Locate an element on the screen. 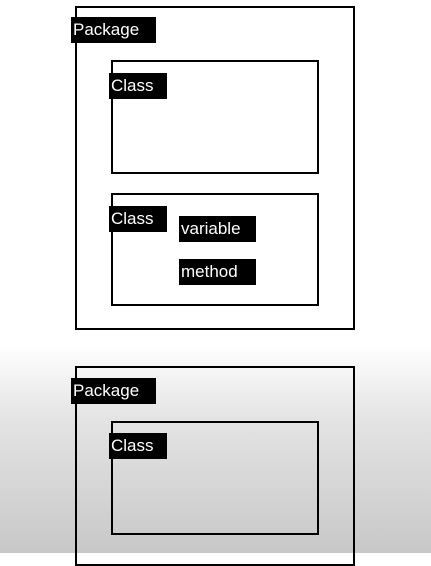 The image size is (431, 566). class-label-3: Class is located at coordinates (138, 446).